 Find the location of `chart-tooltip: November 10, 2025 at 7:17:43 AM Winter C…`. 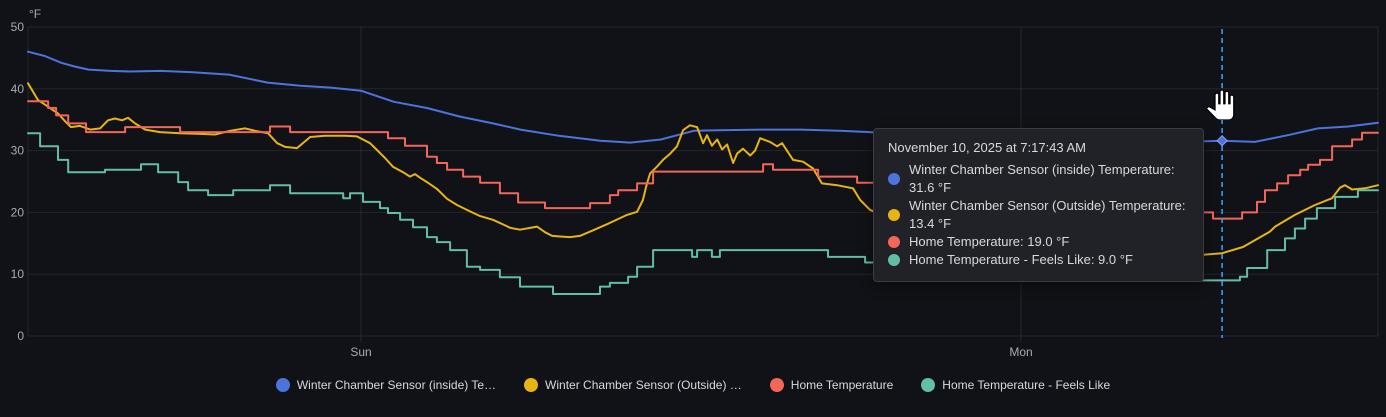

chart-tooltip: November 10, 2025 at 7:17:43 AM Winter C… is located at coordinates (1038, 205).